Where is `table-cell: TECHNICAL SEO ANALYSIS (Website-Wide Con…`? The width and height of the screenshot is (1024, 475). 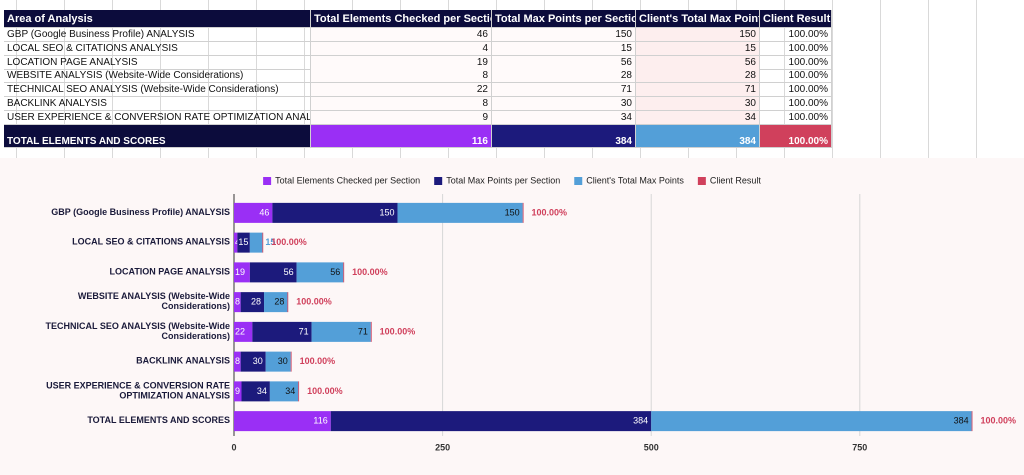 table-cell: TECHNICAL SEO ANALYSIS (Website-Wide Con… is located at coordinates (157, 90).